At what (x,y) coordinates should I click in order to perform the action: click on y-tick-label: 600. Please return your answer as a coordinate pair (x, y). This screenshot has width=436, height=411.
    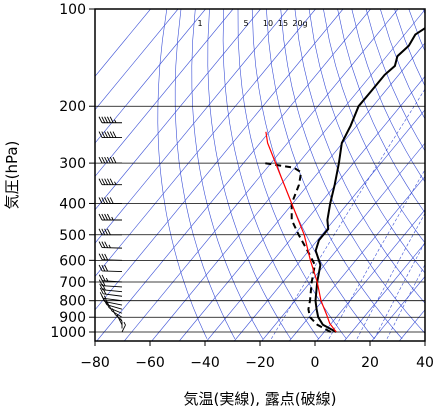
    Looking at the image, I should click on (72, 261).